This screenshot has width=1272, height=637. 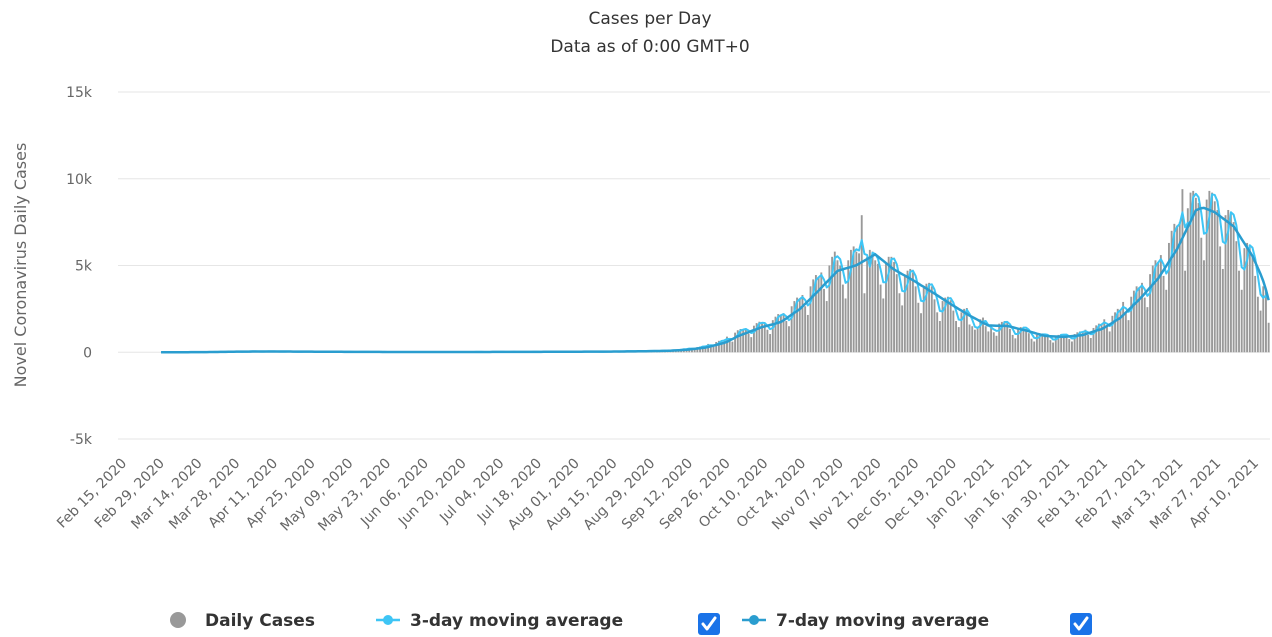 I want to click on legend-item: 3-day moving average, so click(x=499, y=621).